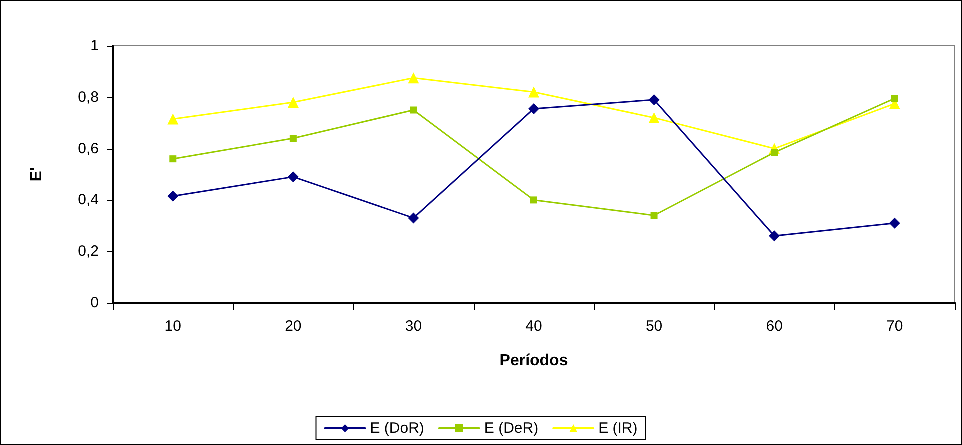 Image resolution: width=962 pixels, height=445 pixels. Describe the element at coordinates (534, 326) in the screenshot. I see `x-tick-label: 40` at that location.